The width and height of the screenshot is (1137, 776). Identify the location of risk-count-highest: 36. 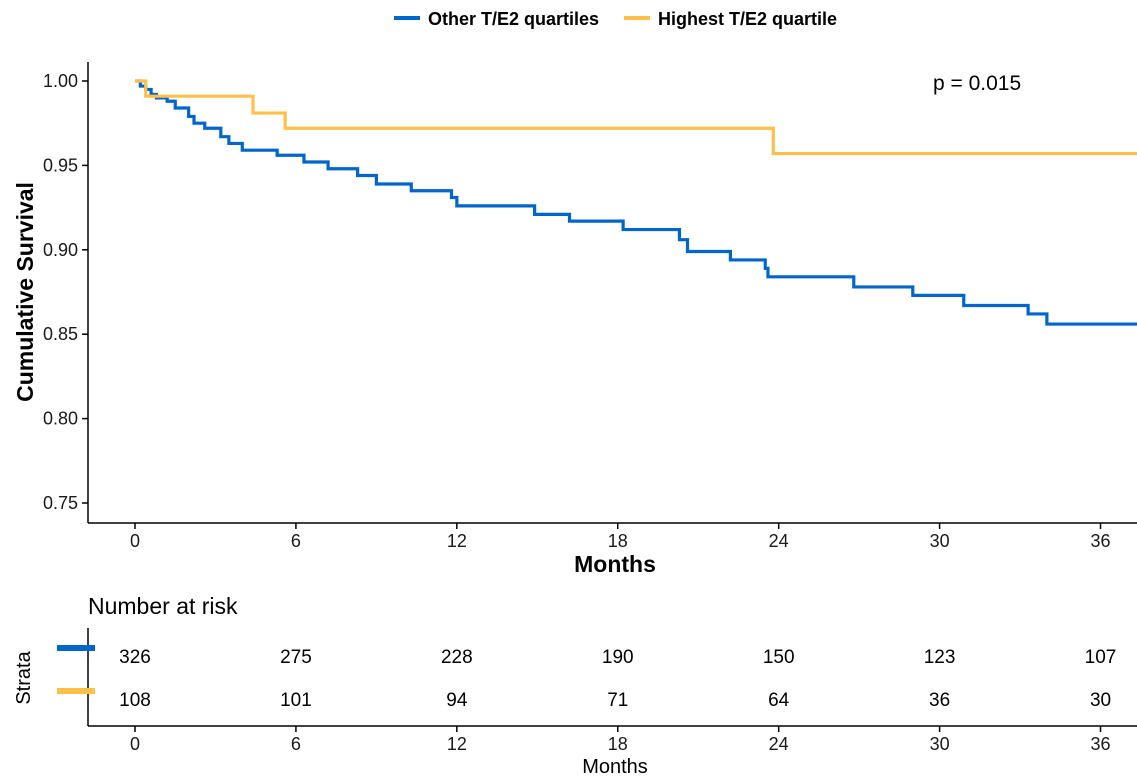
(939, 700).